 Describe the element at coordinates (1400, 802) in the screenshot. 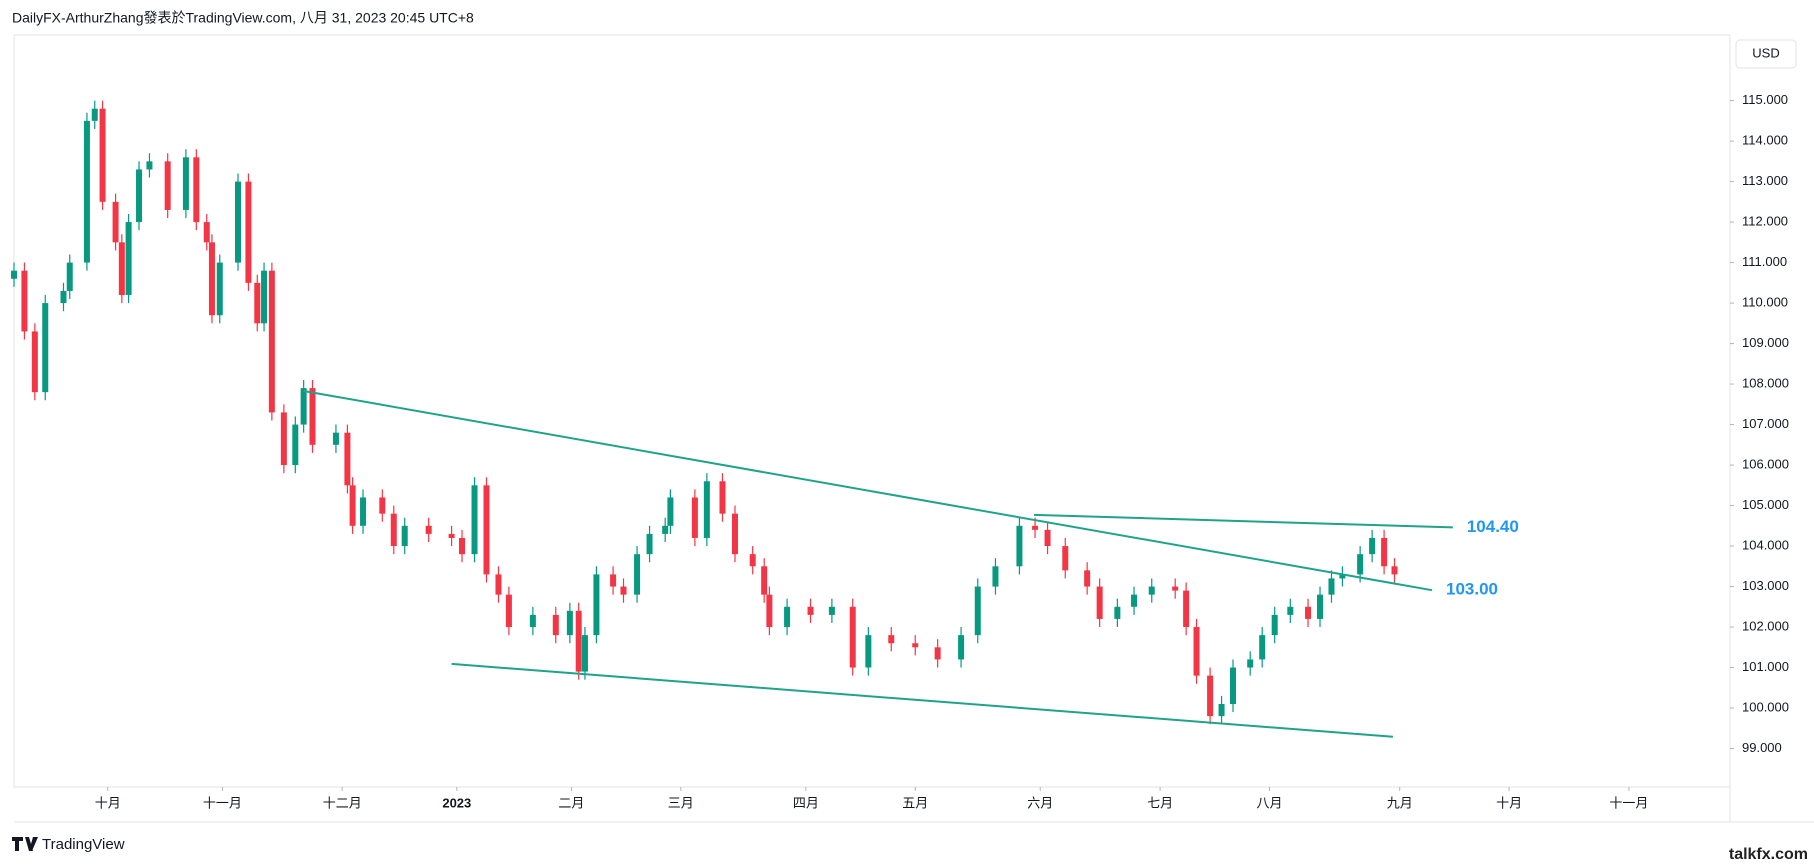

I see `x-tick-label: 九月` at that location.